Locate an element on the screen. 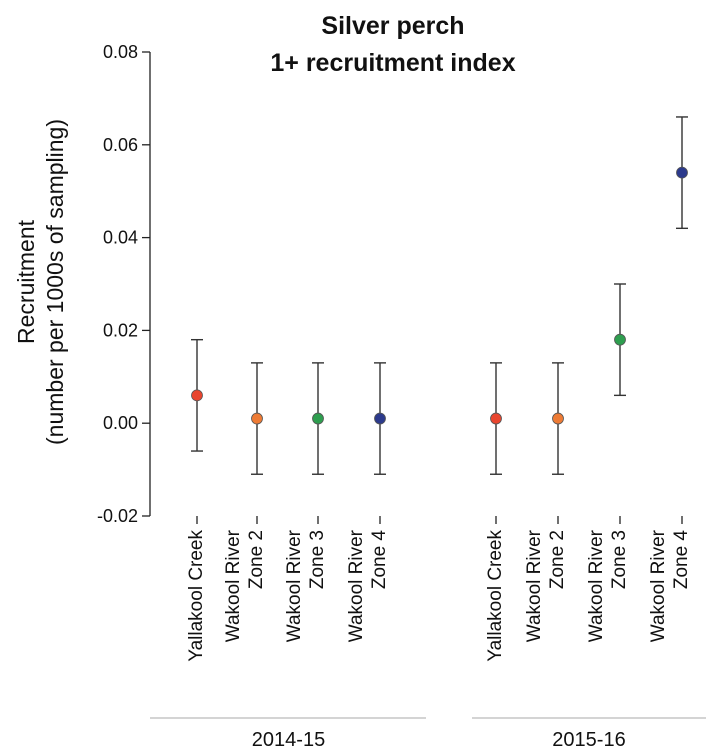 The image size is (710, 756). y-tick-label: 0.04 is located at coordinates (120, 238).